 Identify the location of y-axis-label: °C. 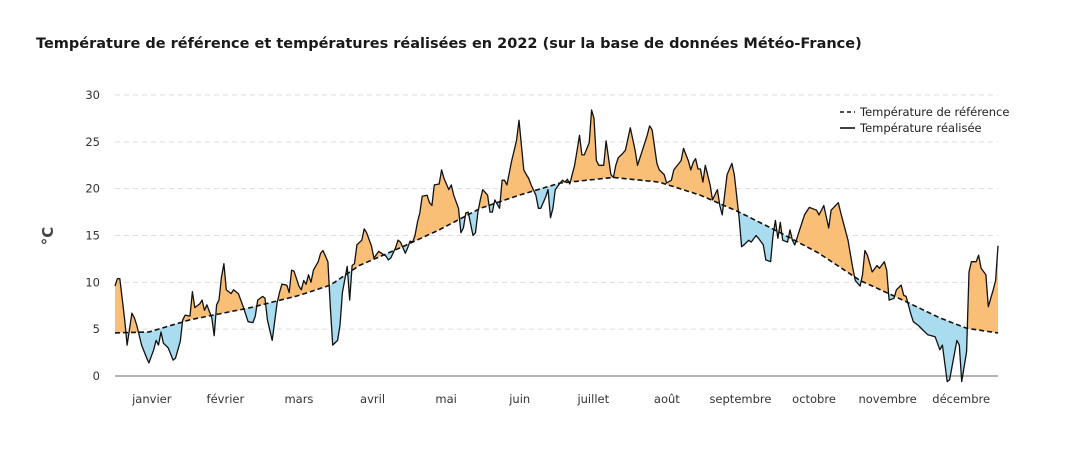
(48, 236).